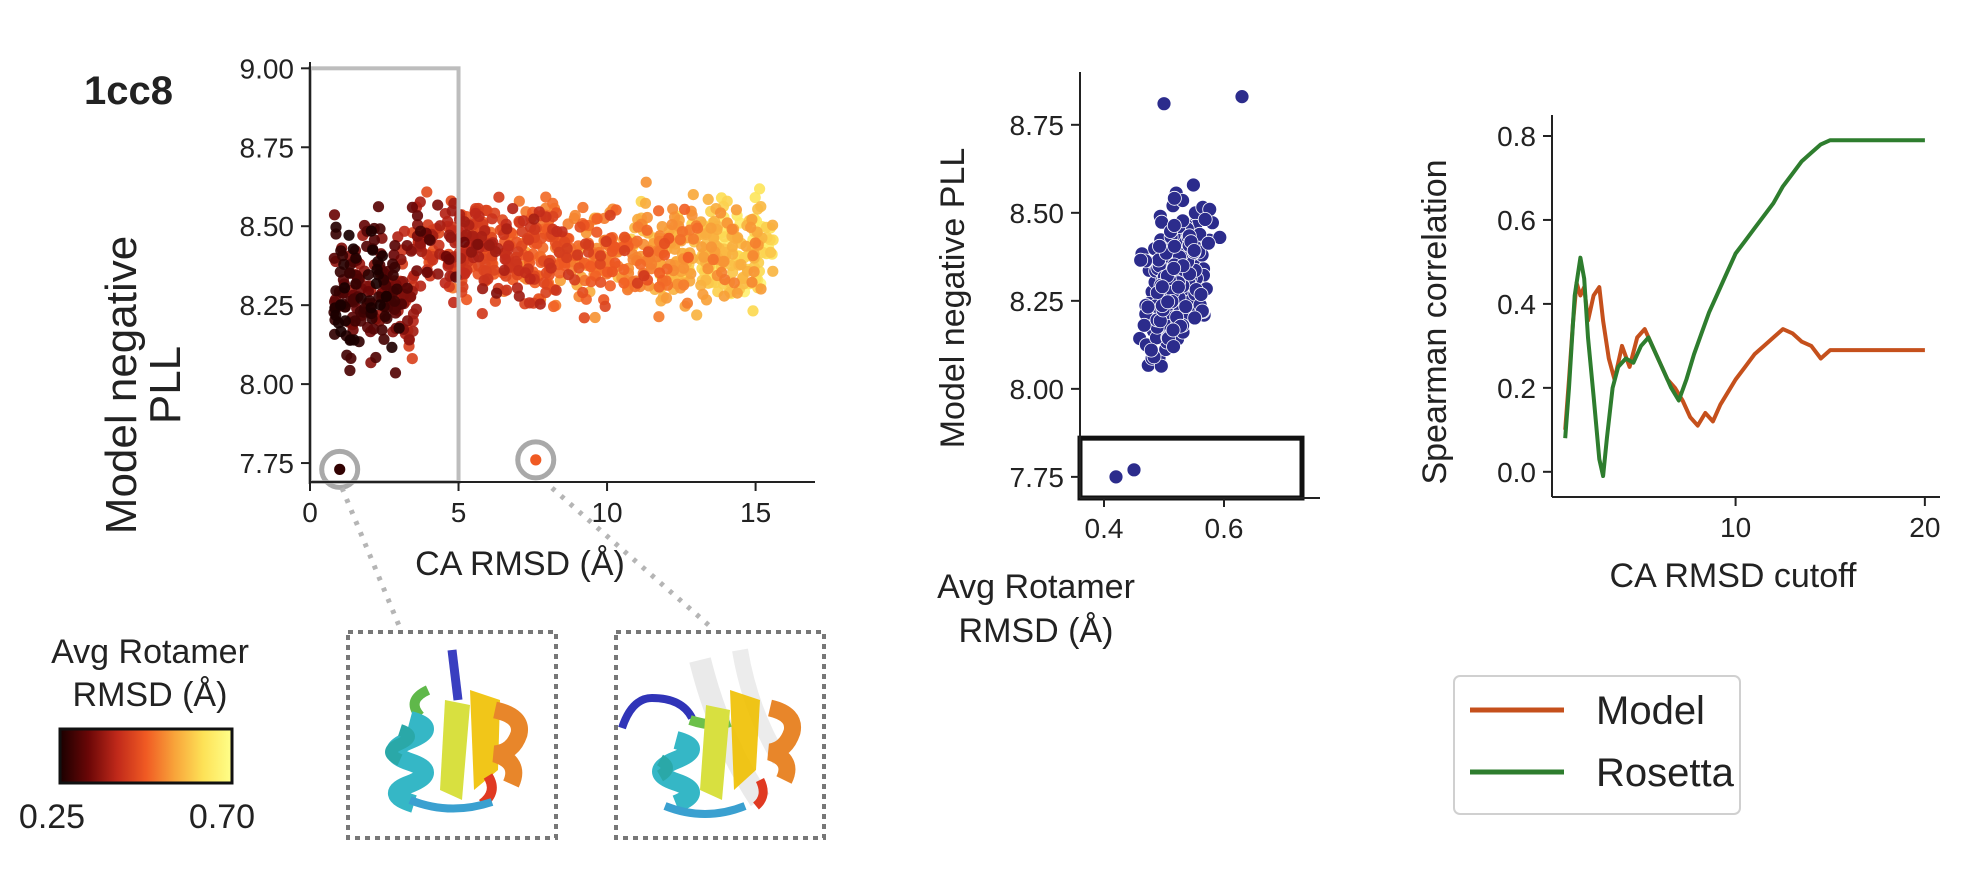 Image resolution: width=1962 pixels, height=880 pixels. I want to click on y-axis-label-line1: Model negative, so click(121, 385).